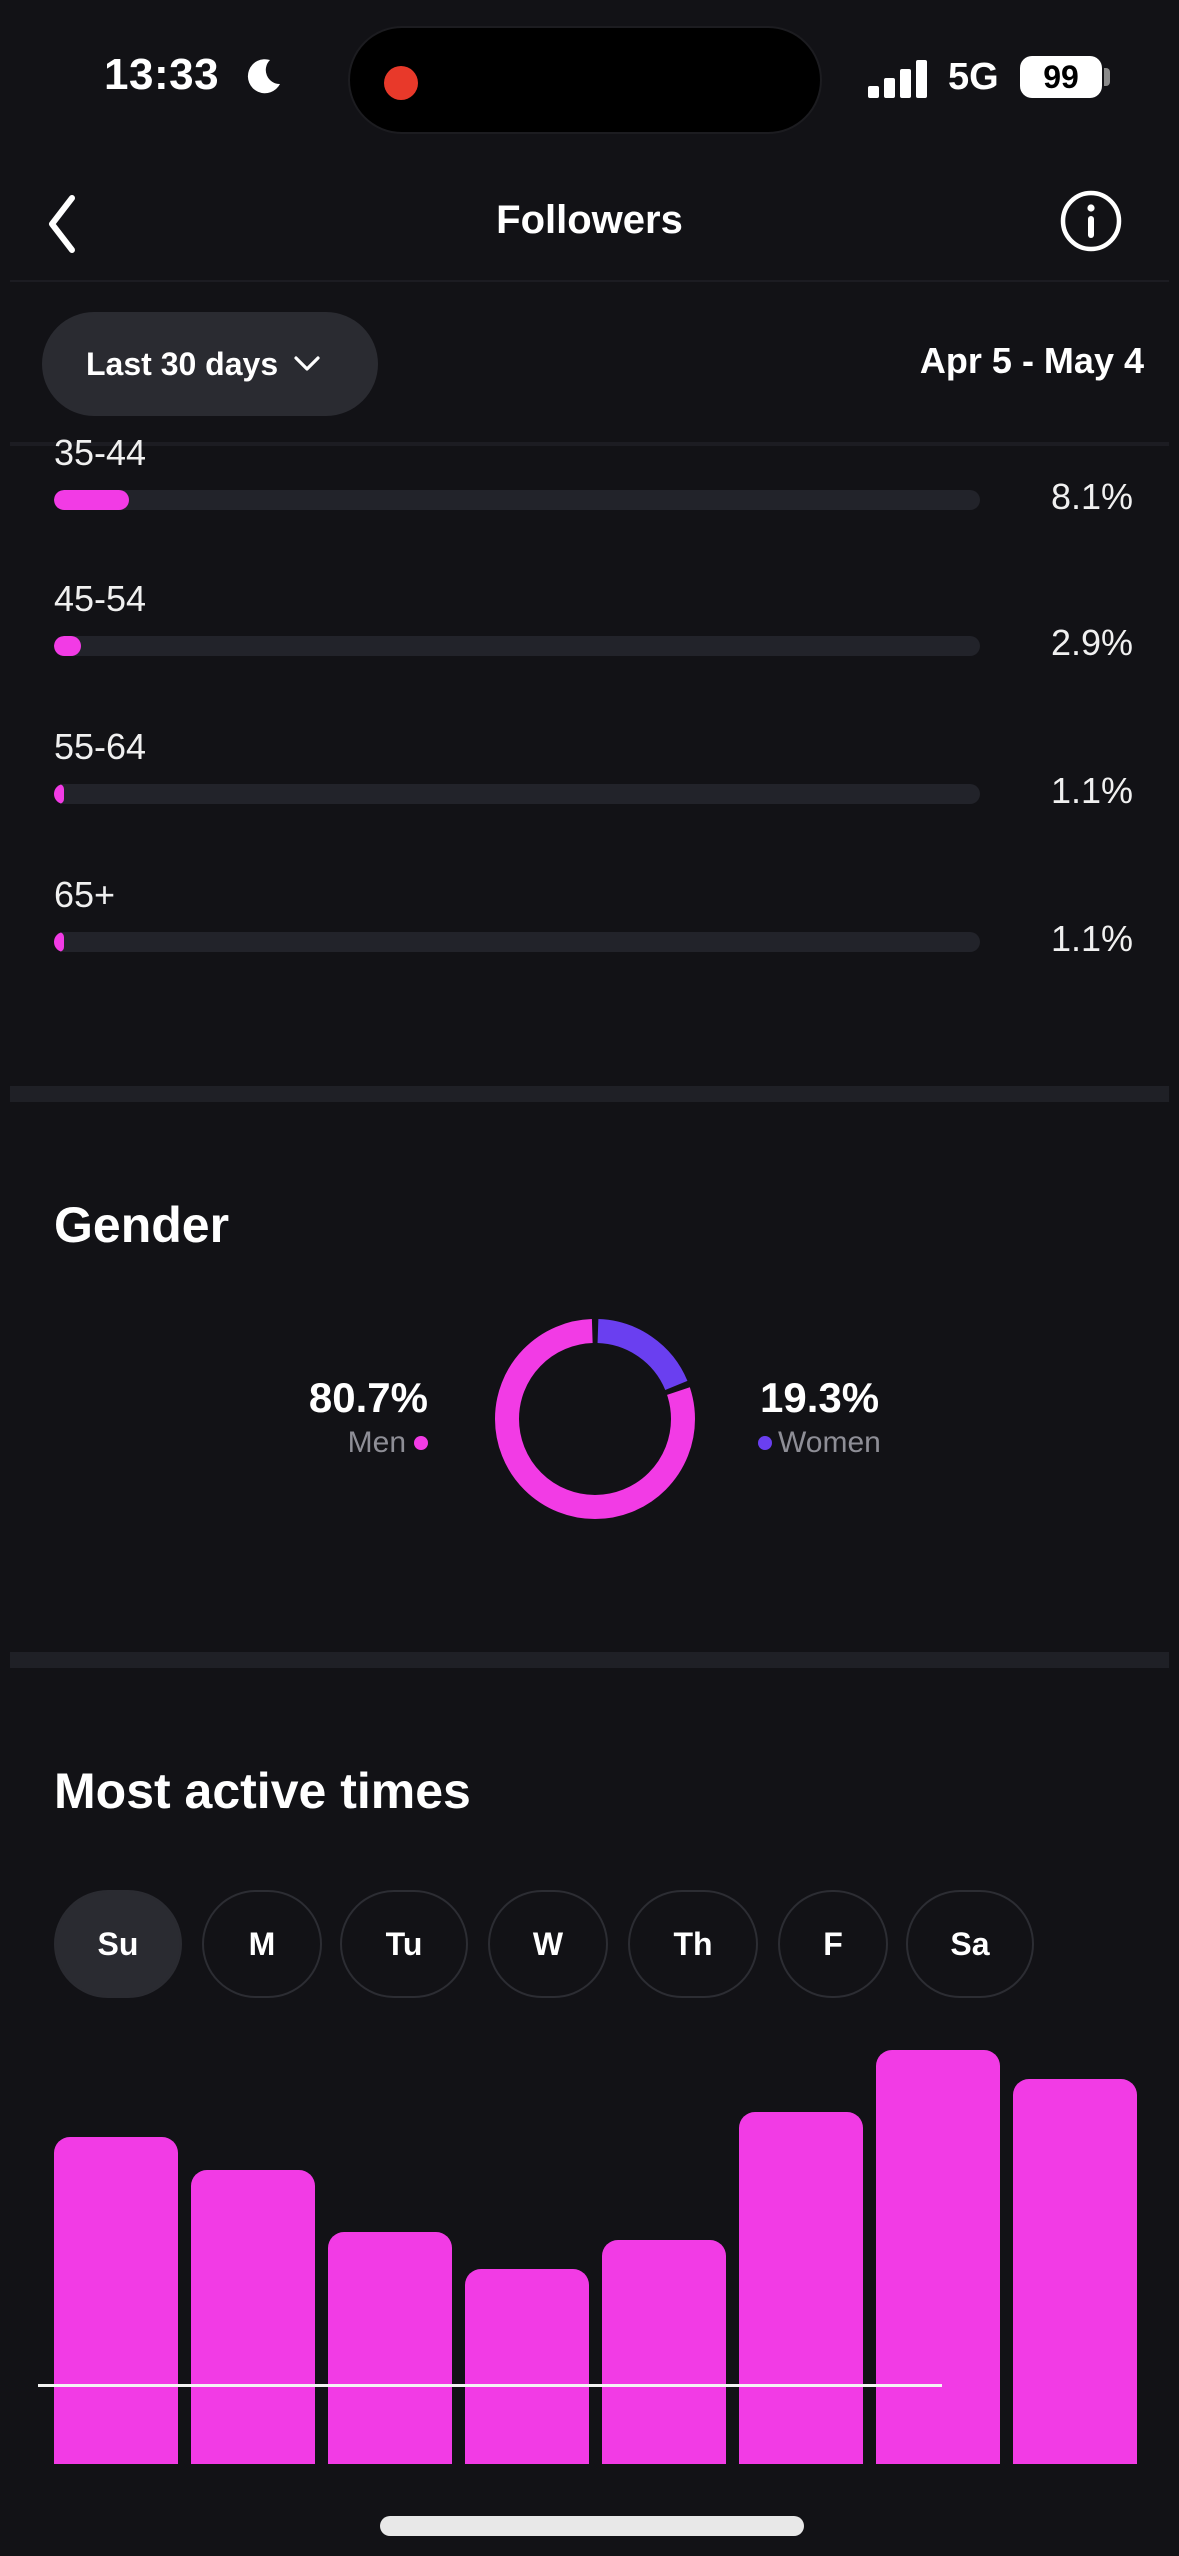  Describe the element at coordinates (765, 1443) in the screenshot. I see `women-dot-icon` at that location.